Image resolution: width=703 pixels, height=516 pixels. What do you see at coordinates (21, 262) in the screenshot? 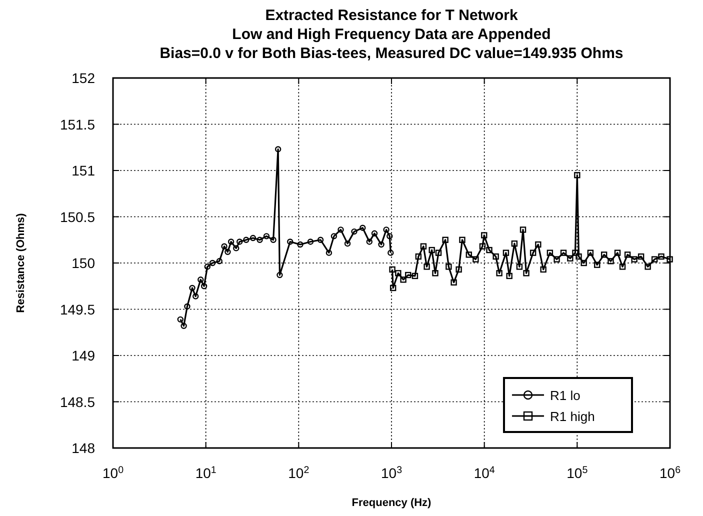
I see `y-axis-title: Resistance (Ohms)` at bounding box center [21, 262].